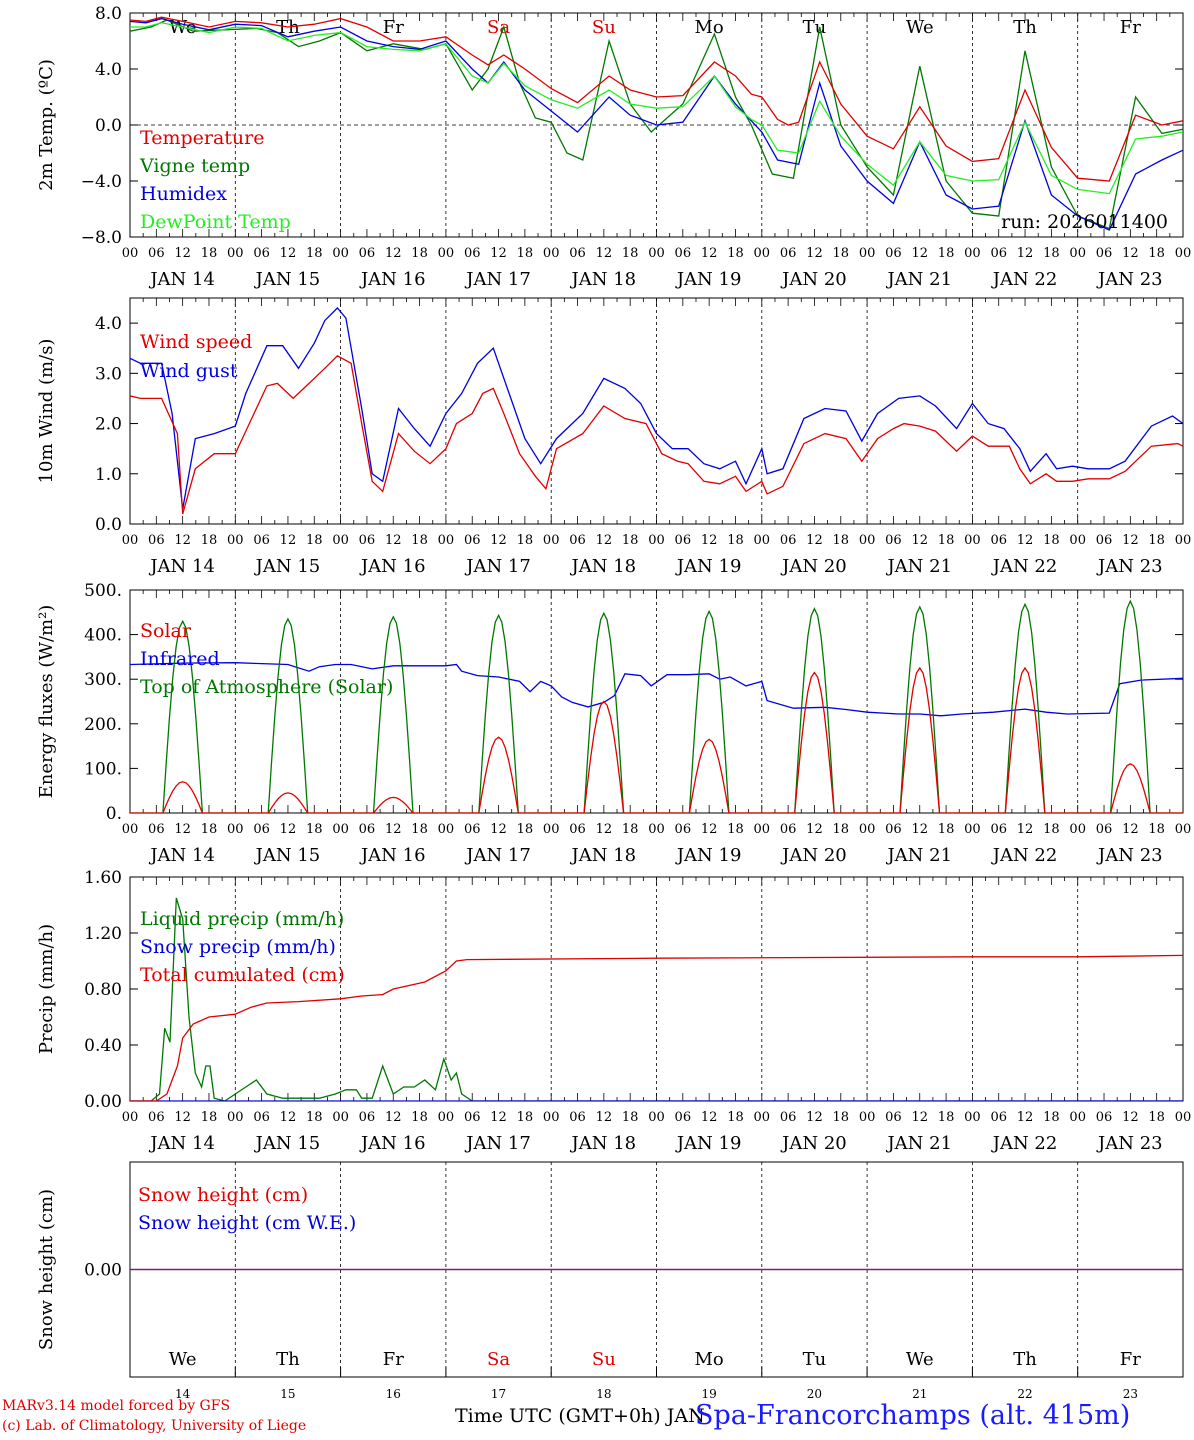  What do you see at coordinates (103, 1102) in the screenshot?
I see `precip-ytick-label: 0.00` at bounding box center [103, 1102].